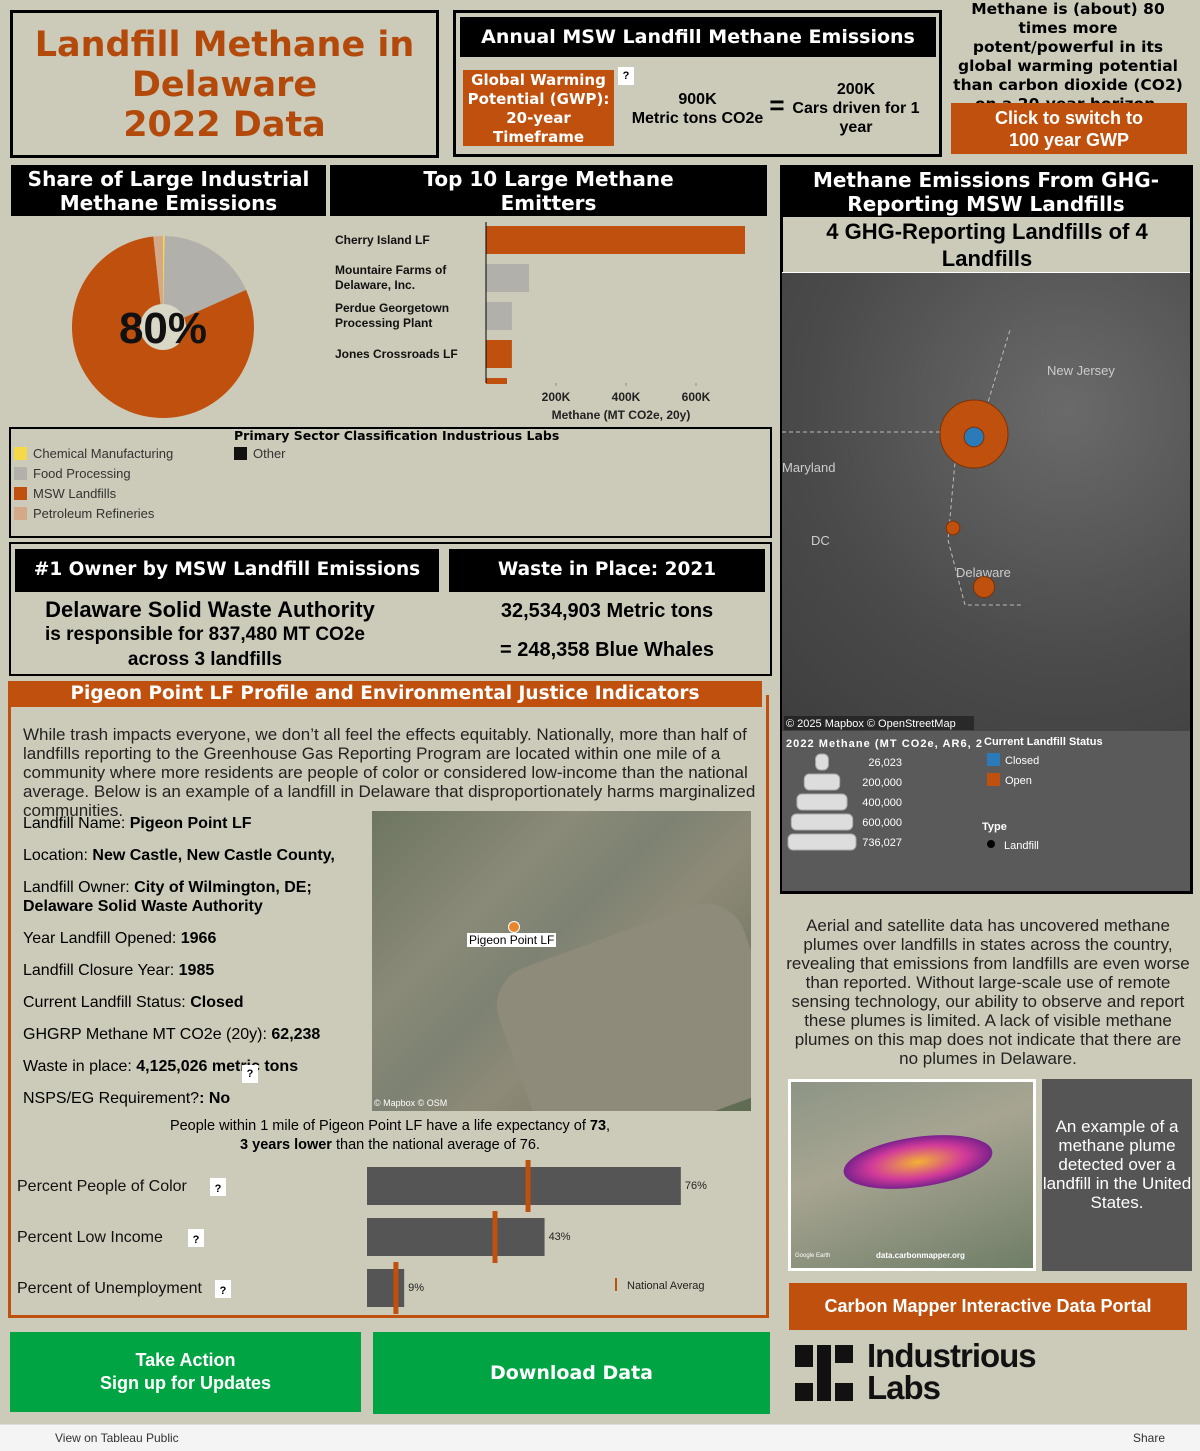 The image size is (1200, 1451). I want to click on legend-label: MSW Landfills, so click(75, 493).